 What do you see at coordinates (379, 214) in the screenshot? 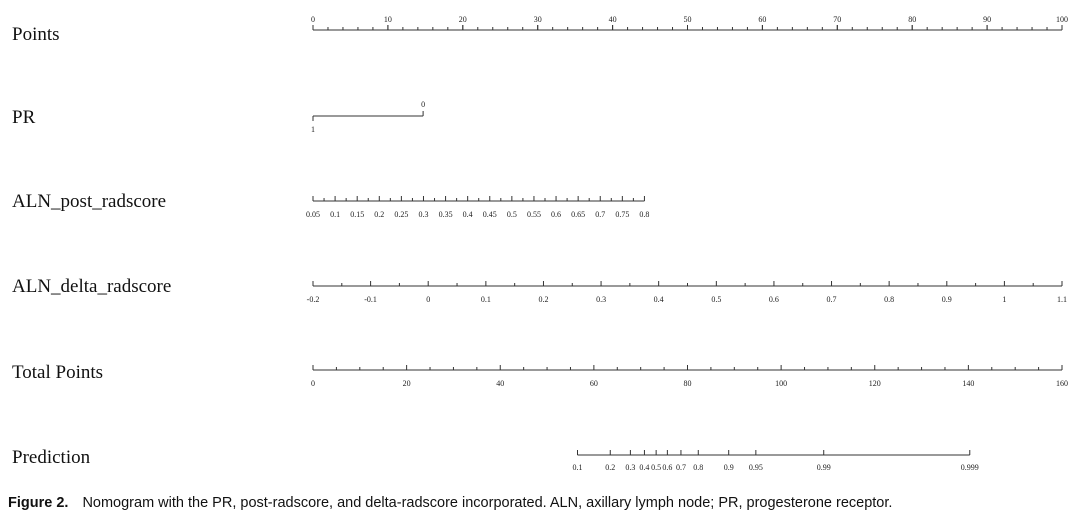
I see `aln-post-radscore-tick-label: 0.2` at bounding box center [379, 214].